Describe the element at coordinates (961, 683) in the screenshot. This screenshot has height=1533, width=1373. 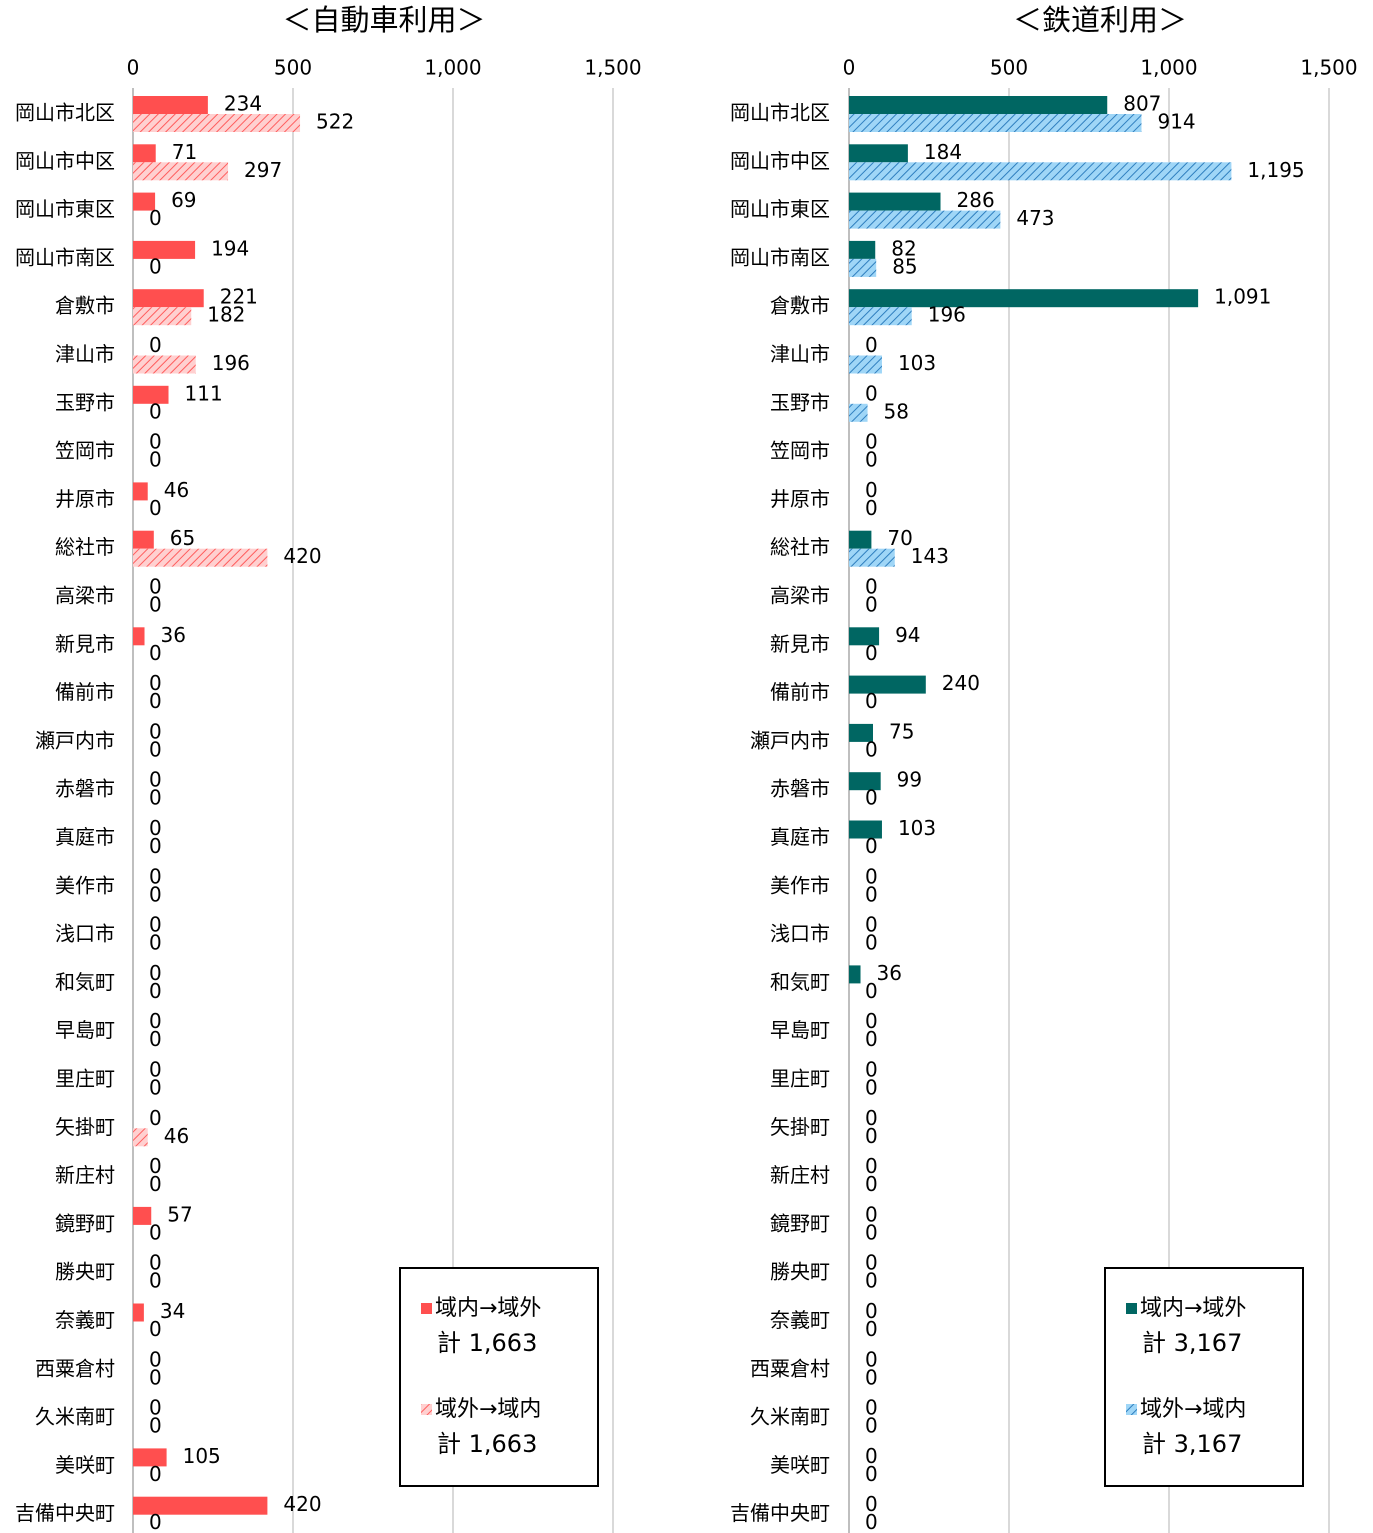
I see `value-label: 240` at that location.